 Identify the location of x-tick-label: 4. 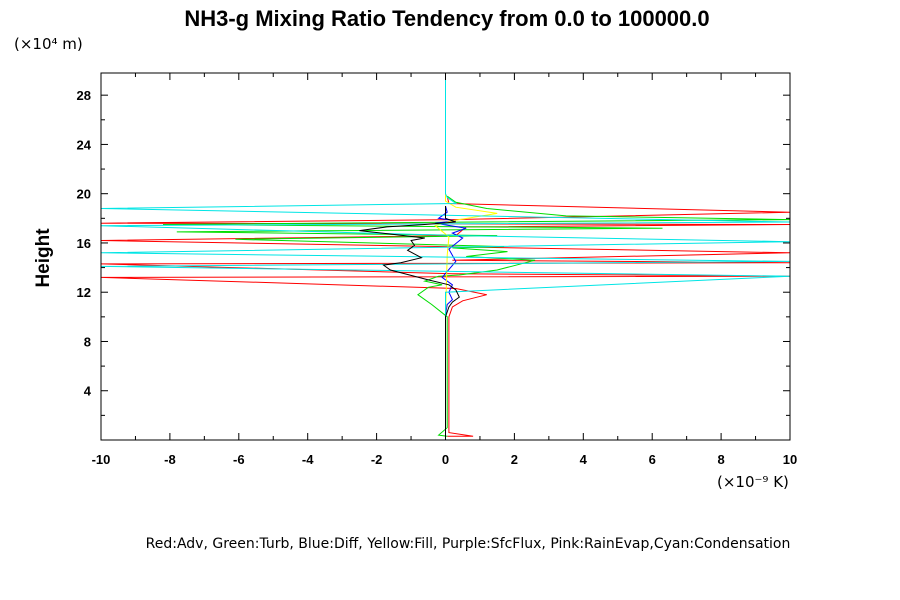
(584, 459).